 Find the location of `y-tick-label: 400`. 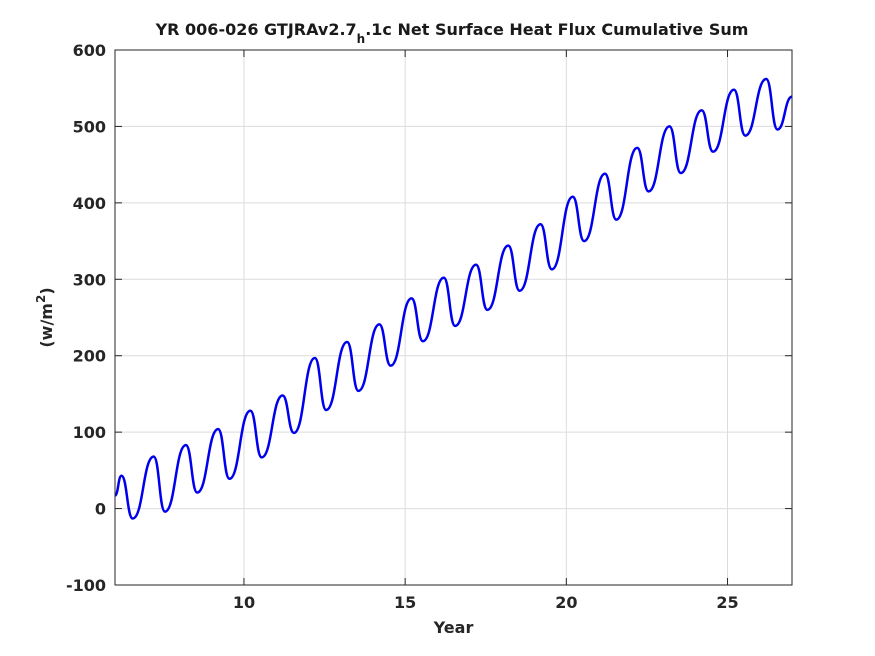

y-tick-label: 400 is located at coordinates (89, 203).